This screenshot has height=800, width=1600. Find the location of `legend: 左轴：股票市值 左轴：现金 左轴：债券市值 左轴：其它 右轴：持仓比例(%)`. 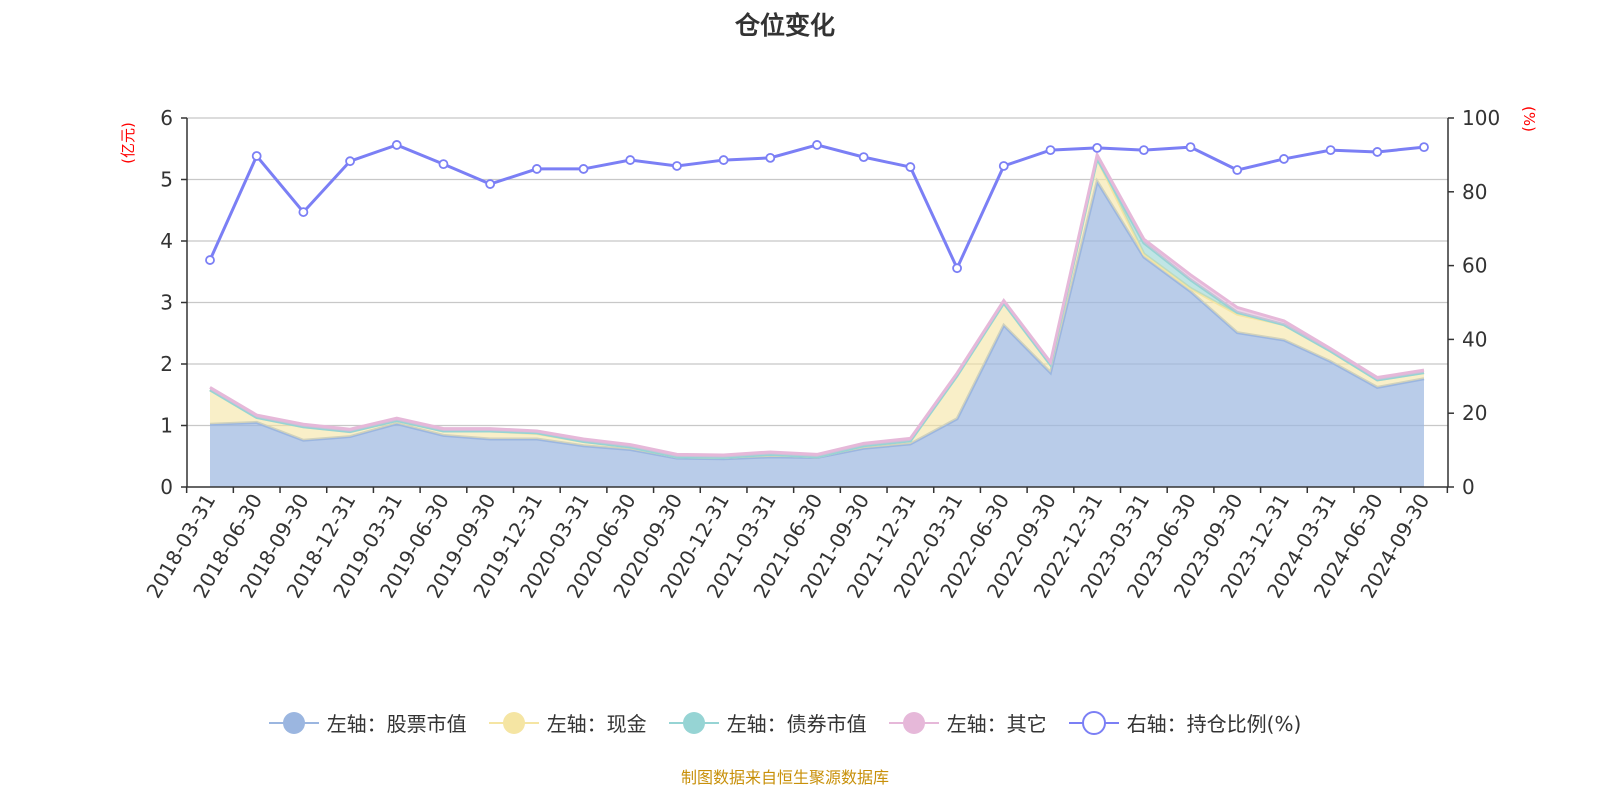

legend: 左轴：股票市值 左轴：现金 左轴：债券市值 左轴：其它 右轴：持仓比例(%) is located at coordinates (785, 722).